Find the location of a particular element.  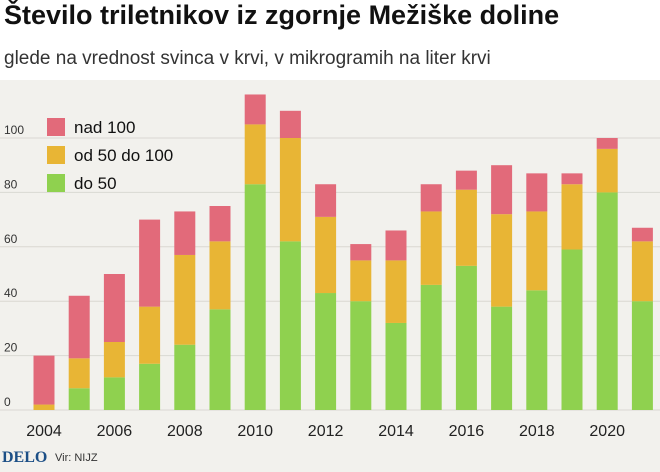

legend-label: nad 100 is located at coordinates (104, 127).